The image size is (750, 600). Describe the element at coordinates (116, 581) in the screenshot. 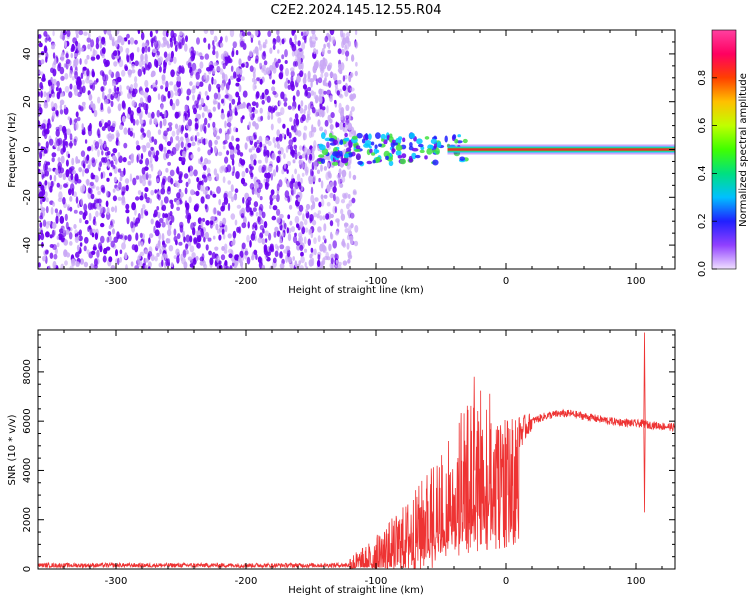

I see `x-tick-label: -300` at that location.